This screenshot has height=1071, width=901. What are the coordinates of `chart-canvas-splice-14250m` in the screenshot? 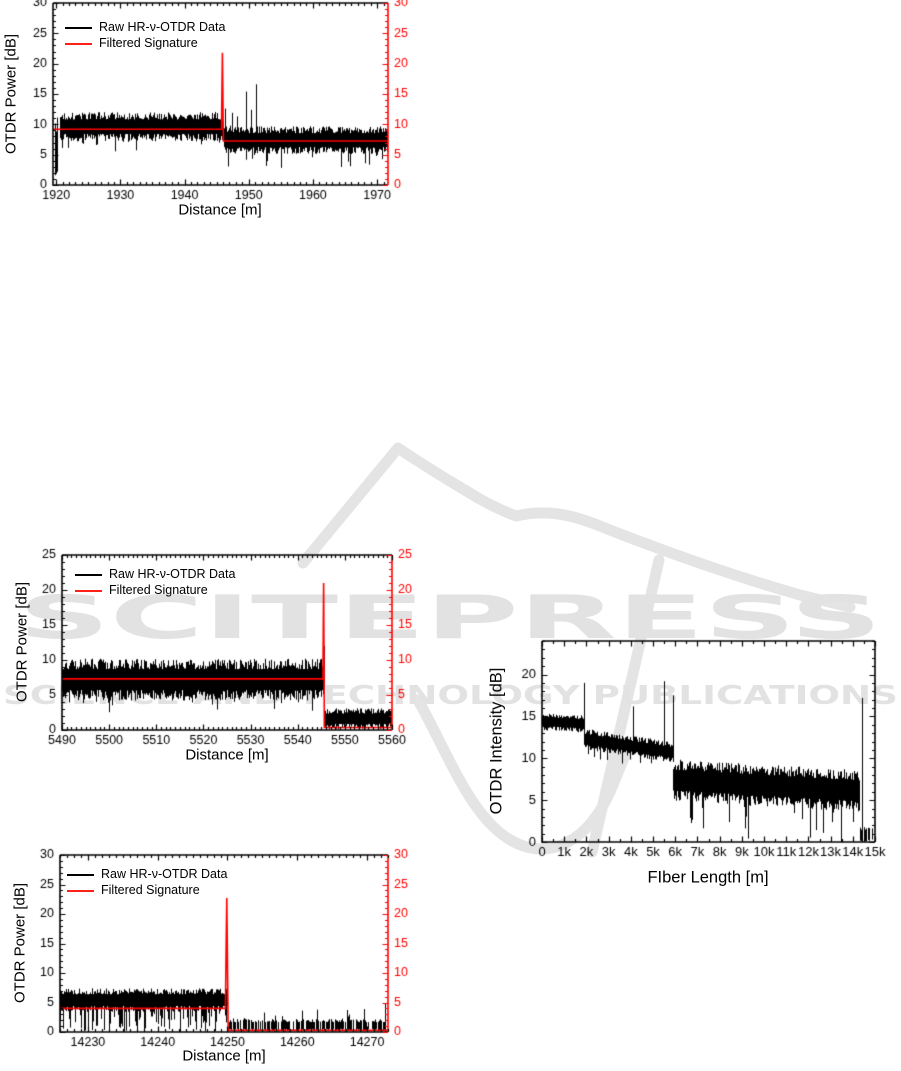 It's located at (215, 958).